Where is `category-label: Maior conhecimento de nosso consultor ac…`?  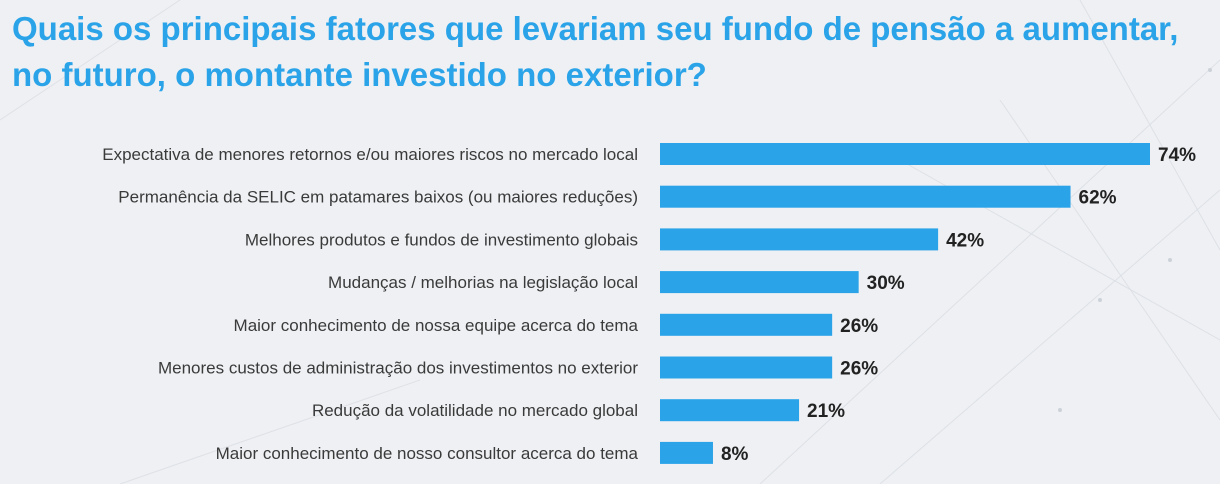
category-label: Maior conhecimento de nosso consultor ac… is located at coordinates (427, 453).